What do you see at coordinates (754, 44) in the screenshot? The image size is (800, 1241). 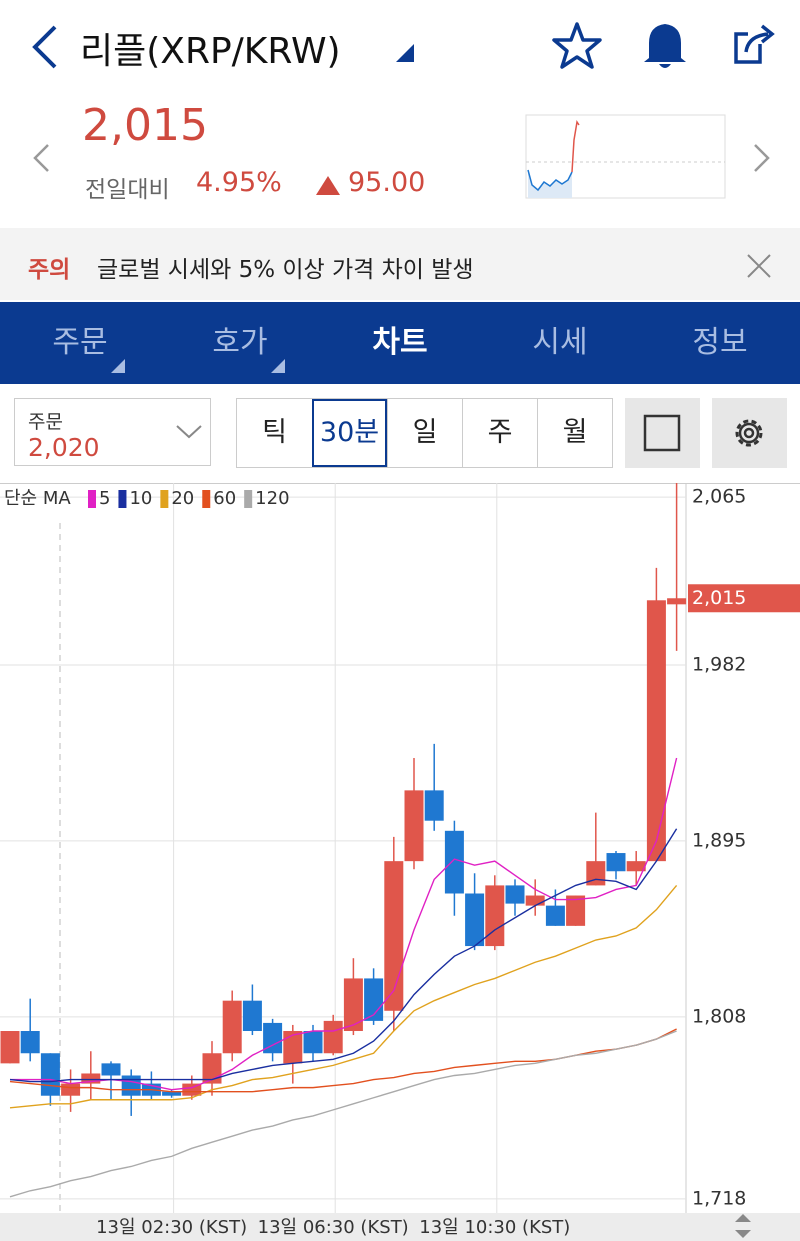 I see `share-button` at bounding box center [754, 44].